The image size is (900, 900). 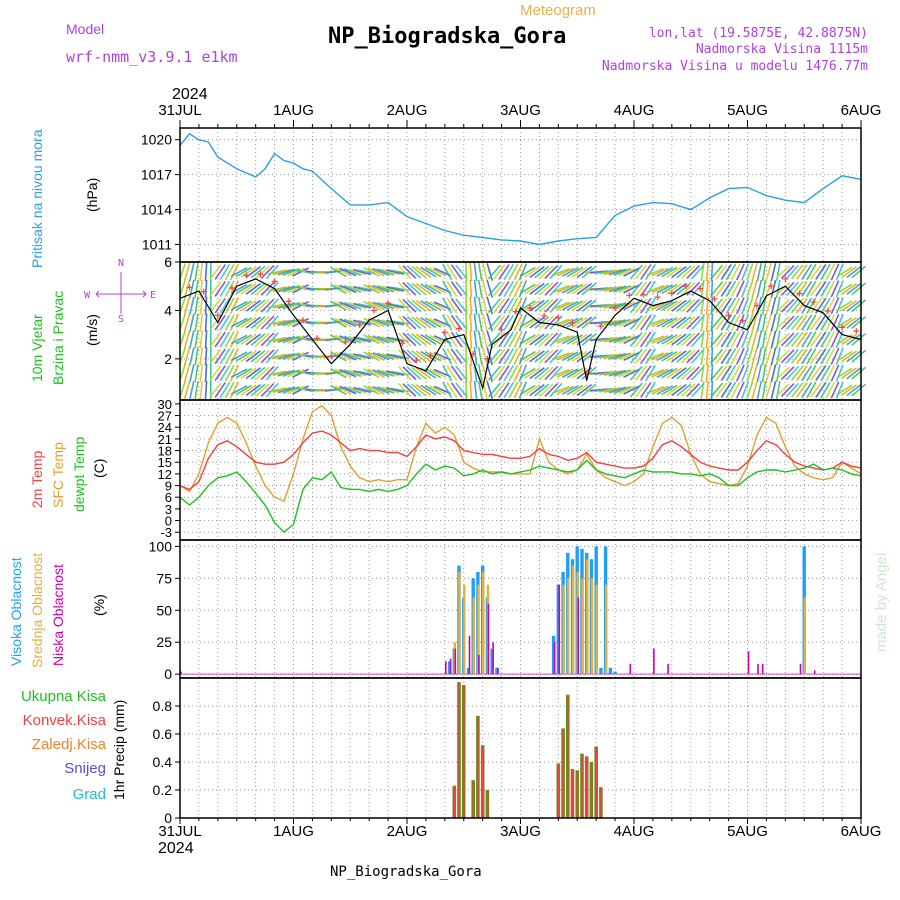 I want to click on cloud-ytick-label: 100, so click(x=161, y=546).